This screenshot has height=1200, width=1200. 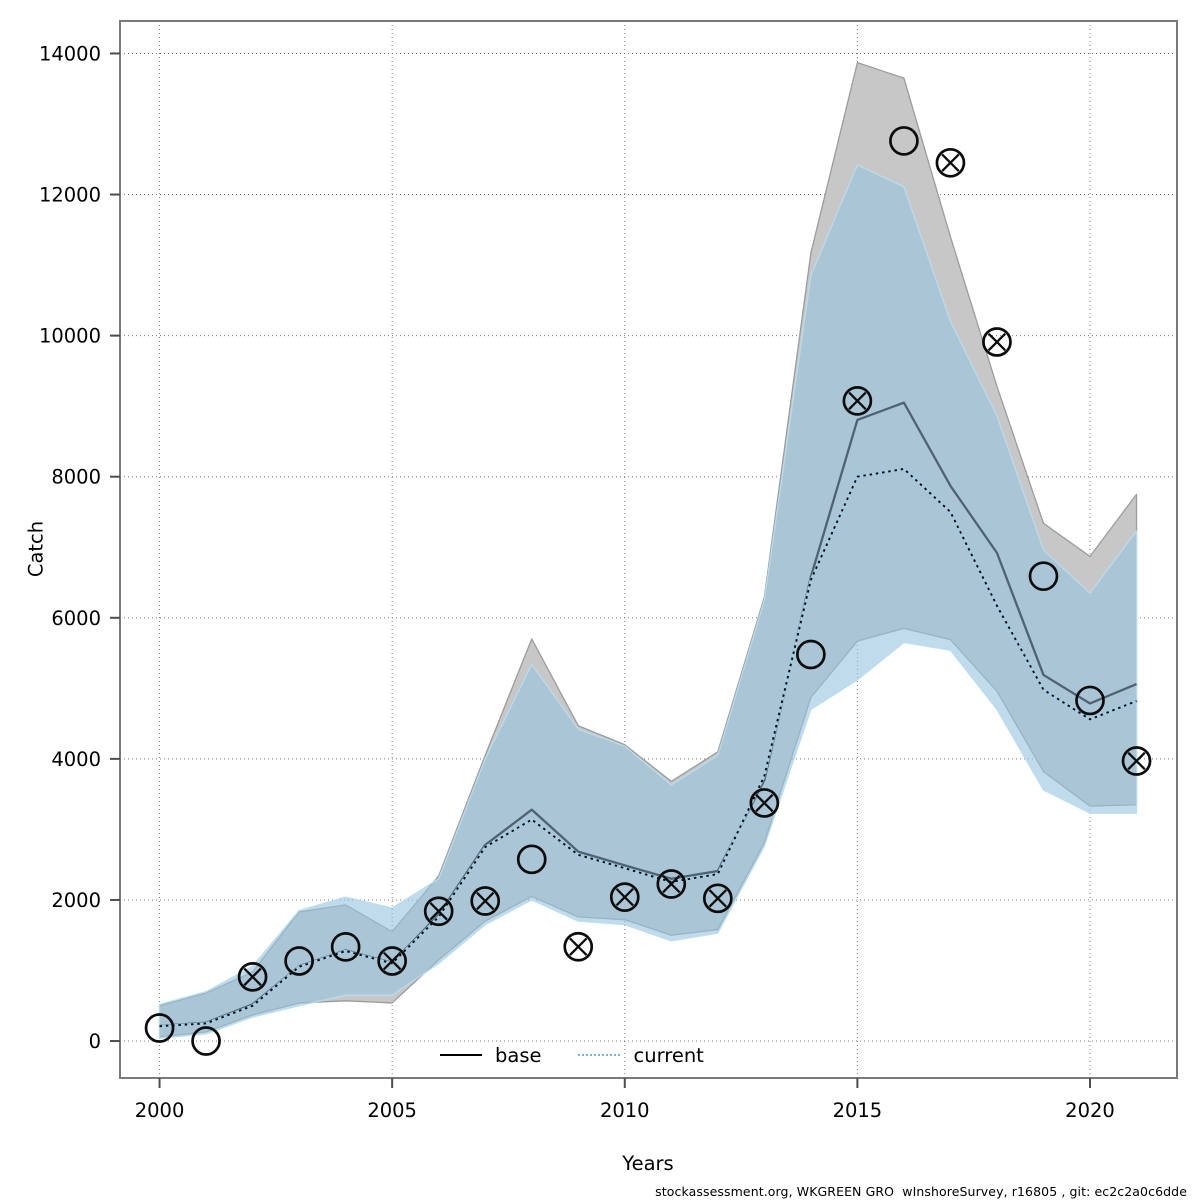 What do you see at coordinates (599, 1055) in the screenshot?
I see `current-line-sample` at bounding box center [599, 1055].